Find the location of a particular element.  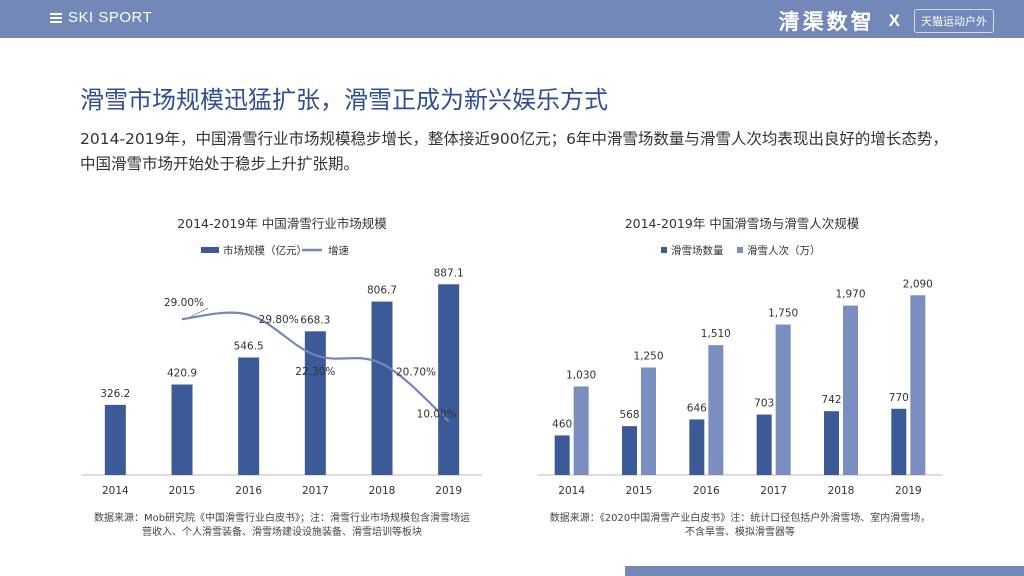

left-source-line: 营收入、个人滑雪装备、滑雪场建设设施装备、滑雪培训等板块 is located at coordinates (282, 532).